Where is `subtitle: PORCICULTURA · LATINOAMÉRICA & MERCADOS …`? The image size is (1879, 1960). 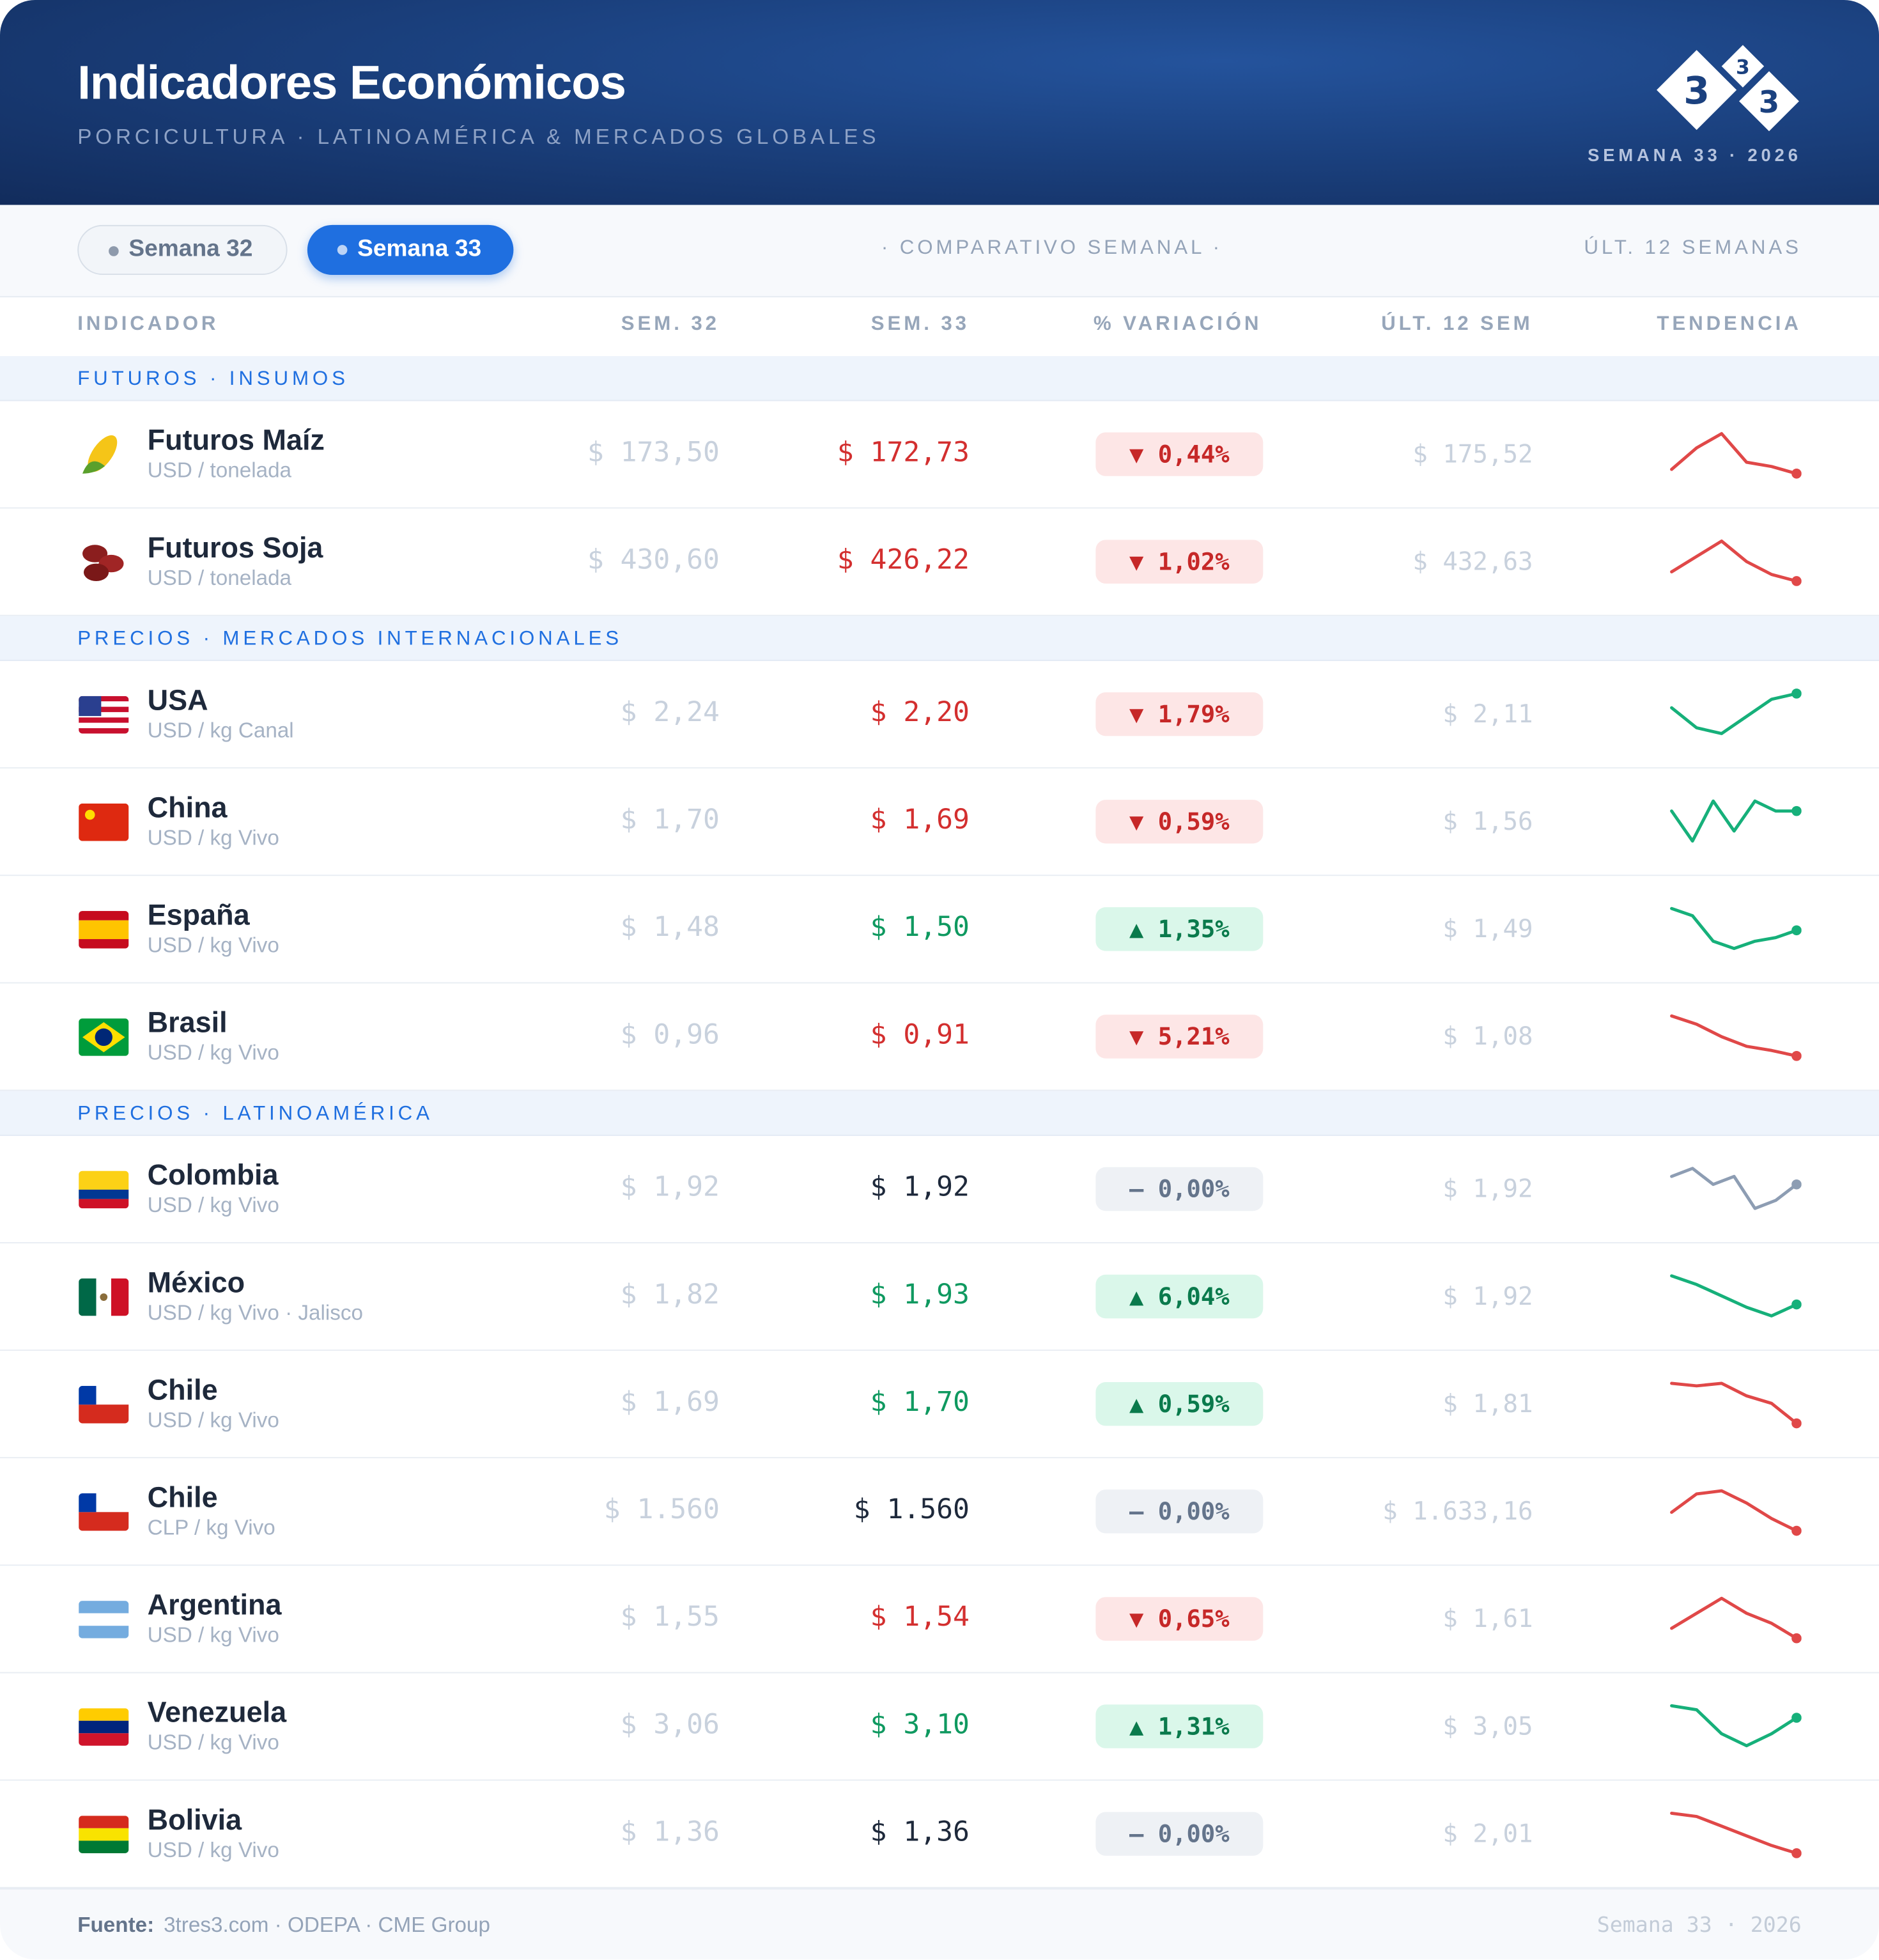 subtitle: PORCICULTURA · LATINOAMÉRICA & MERCADOS … is located at coordinates (478, 137).